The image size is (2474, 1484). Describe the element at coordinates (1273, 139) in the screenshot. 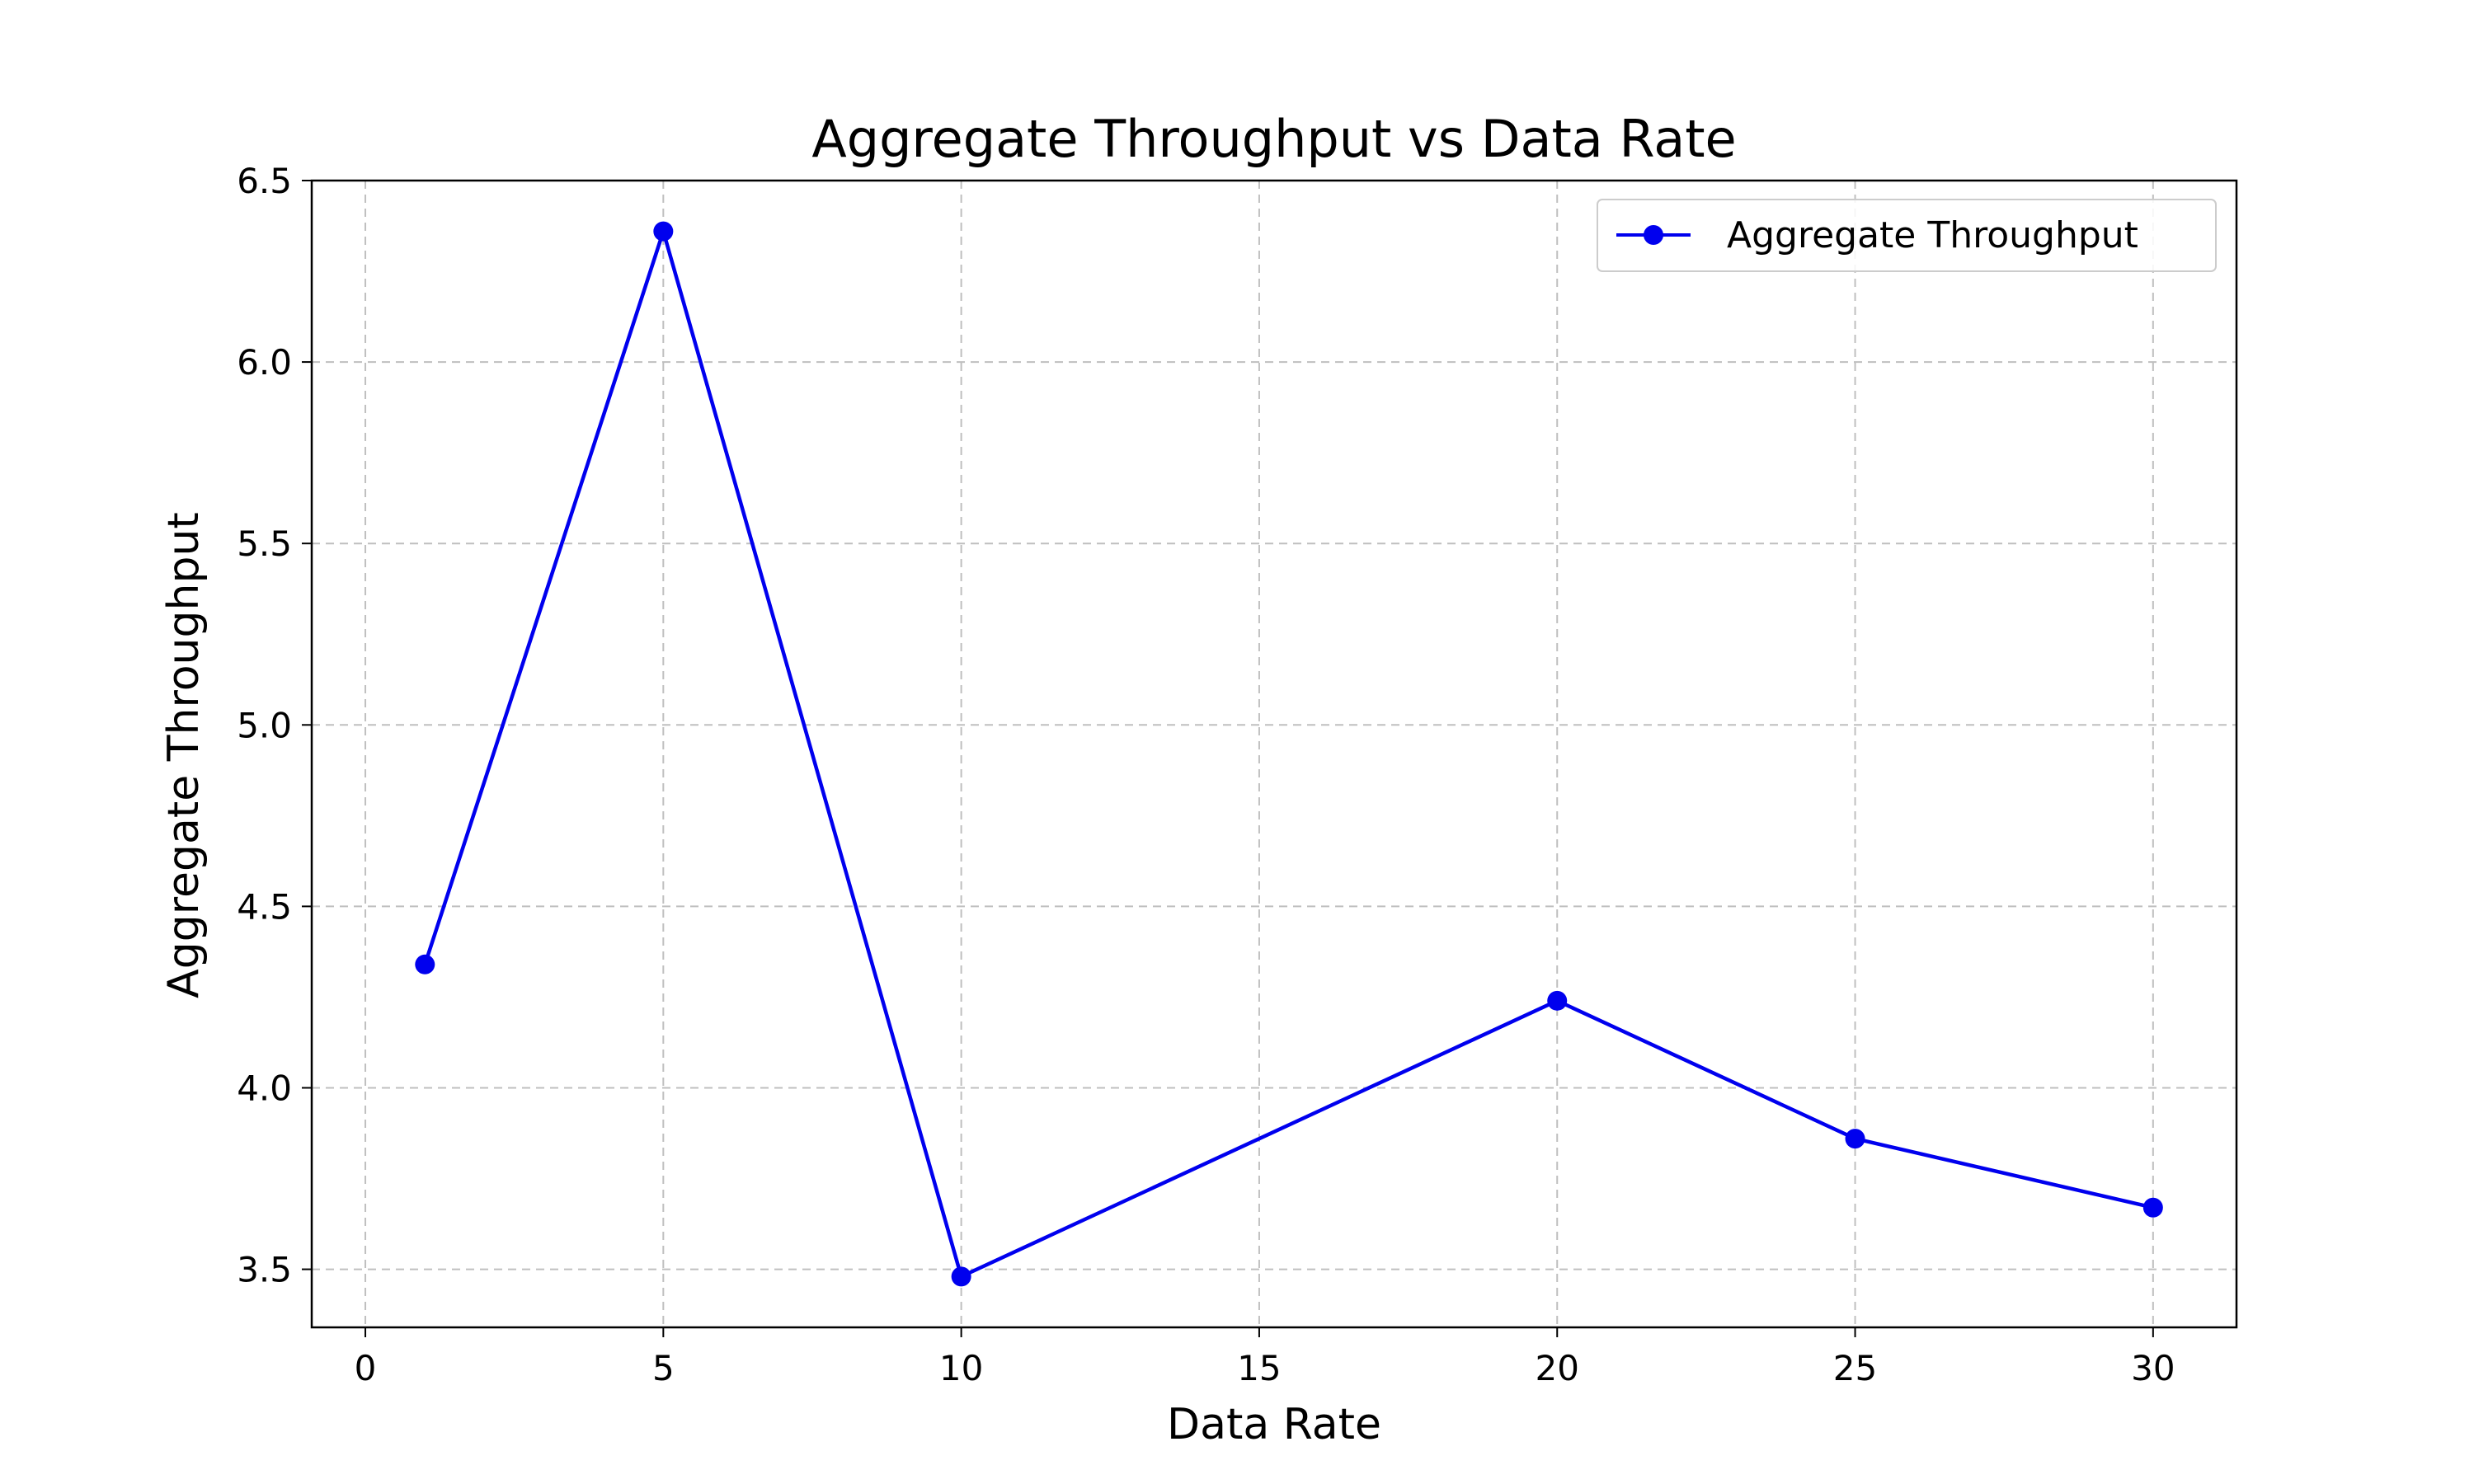

I see `chart-title: Aggregate Throughput vs Data Rate` at that location.